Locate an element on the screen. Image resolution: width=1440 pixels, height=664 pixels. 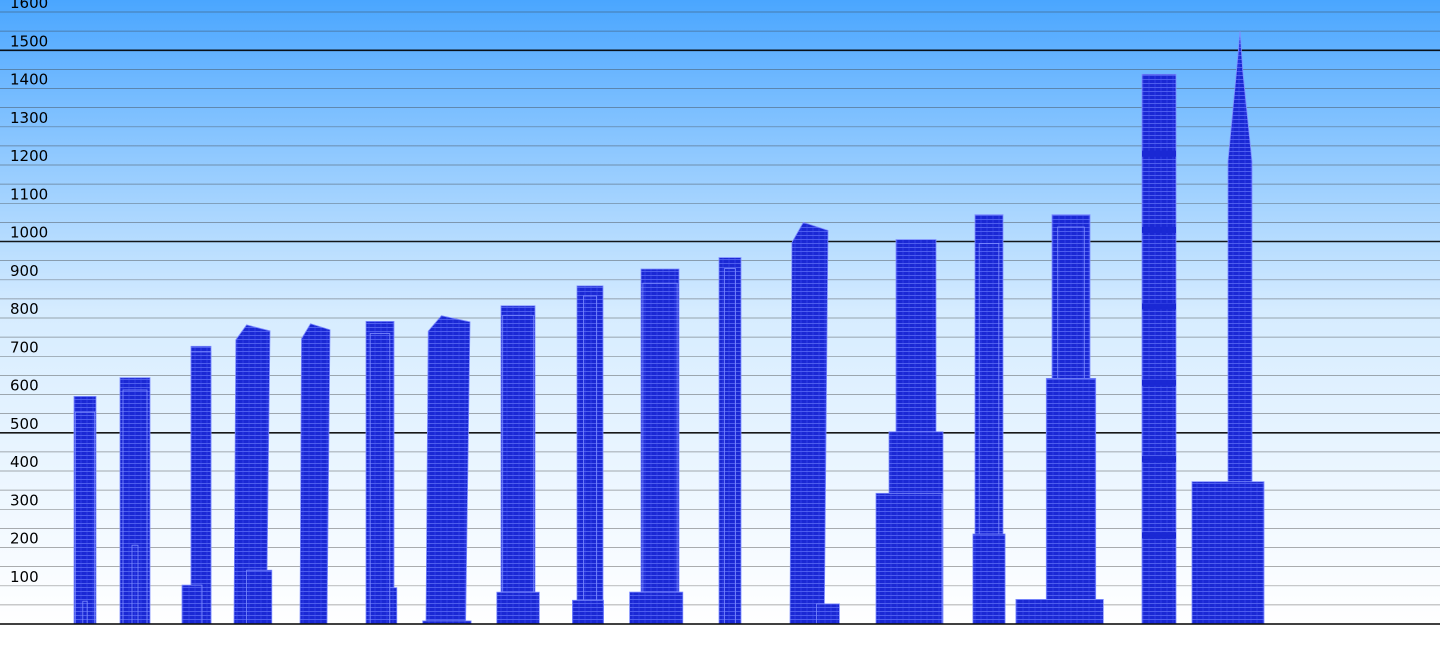
y-tick-label: 400 is located at coordinates (24, 462).